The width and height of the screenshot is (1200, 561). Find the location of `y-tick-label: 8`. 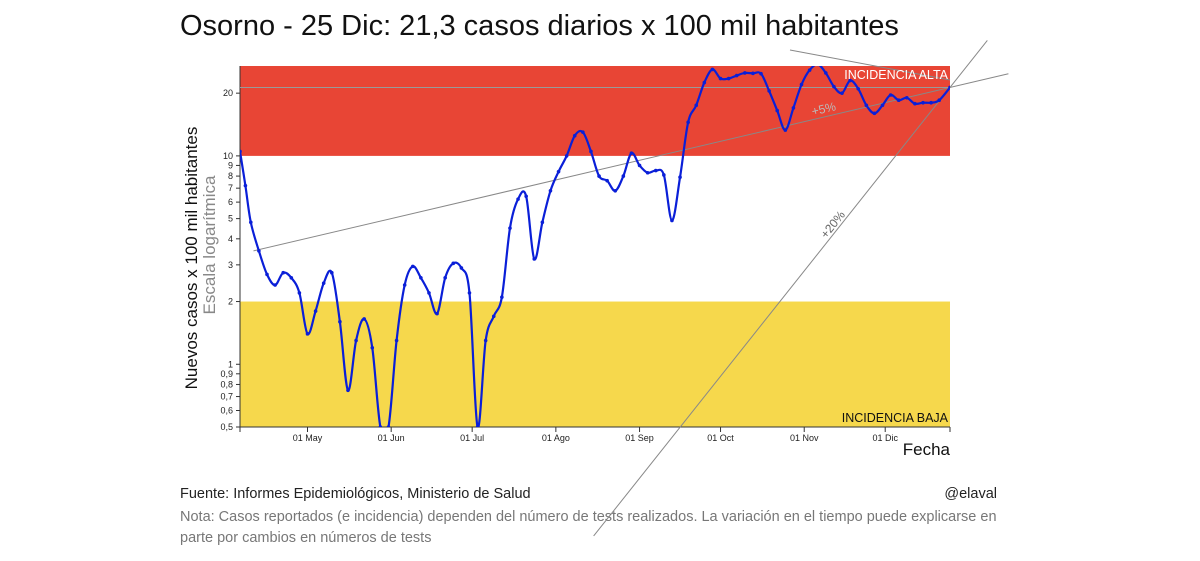

y-tick-label: 8 is located at coordinates (230, 176).